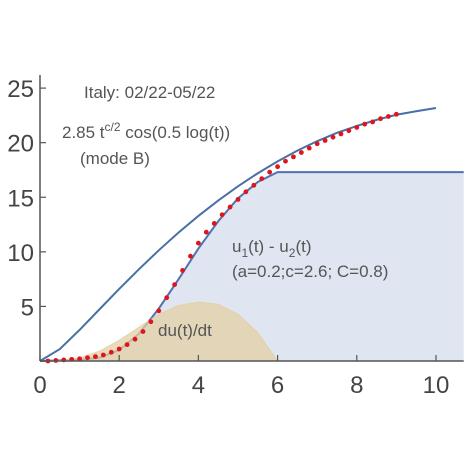  Describe the element at coordinates (115, 158) in the screenshot. I see `mode-label: (mode B)` at that location.